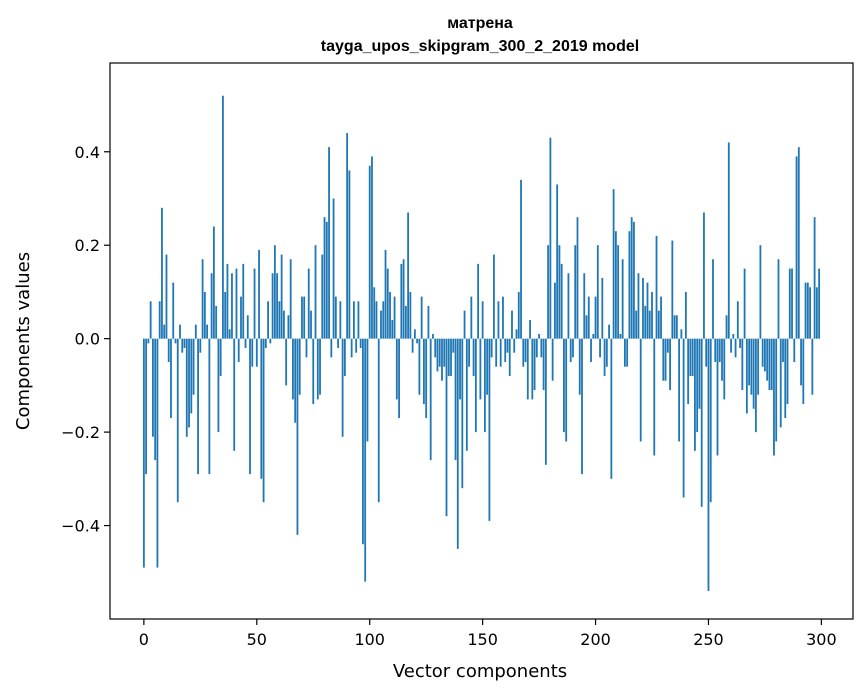  What do you see at coordinates (595, 639) in the screenshot?
I see `x-tick-label: 200` at bounding box center [595, 639].